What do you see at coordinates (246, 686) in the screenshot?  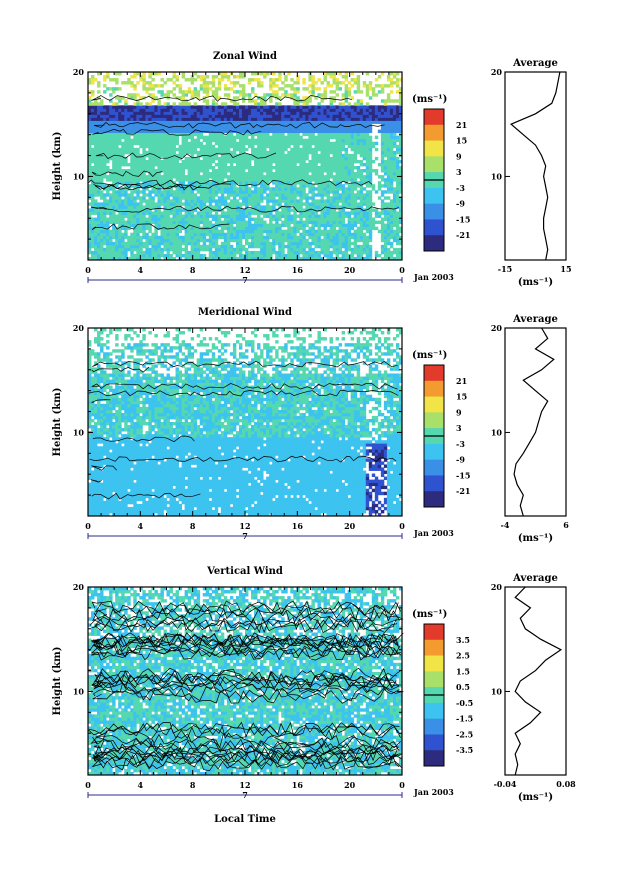 I see `contour-lines` at bounding box center [246, 686].